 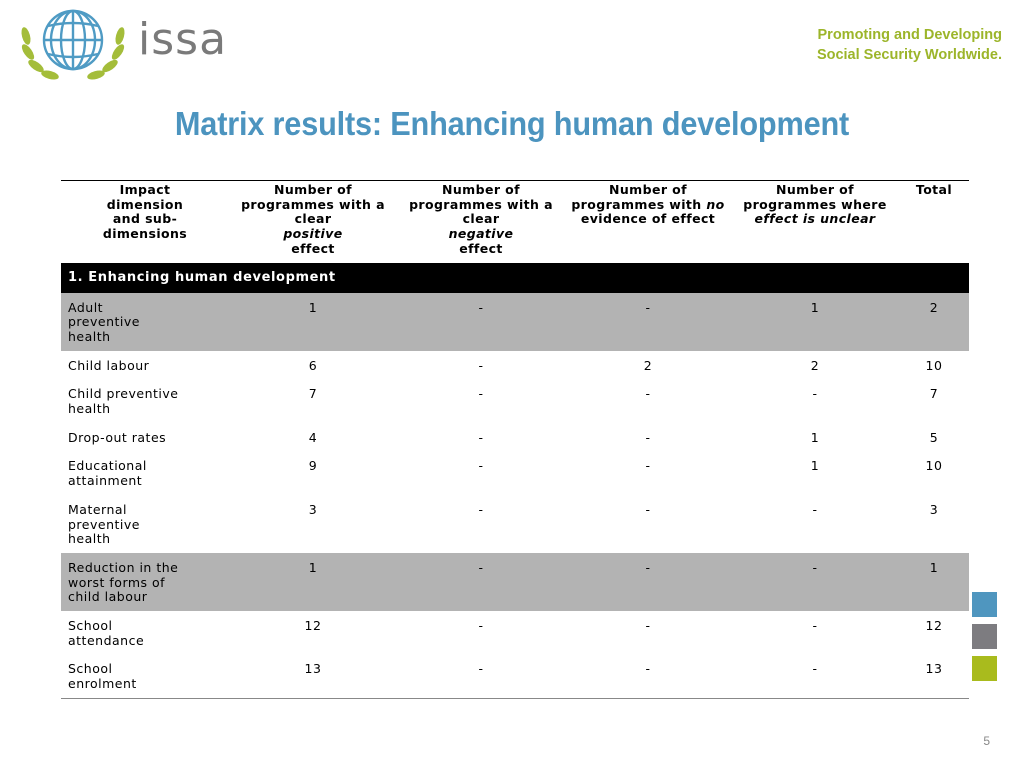 I want to click on cell-total: 12, so click(x=934, y=626).